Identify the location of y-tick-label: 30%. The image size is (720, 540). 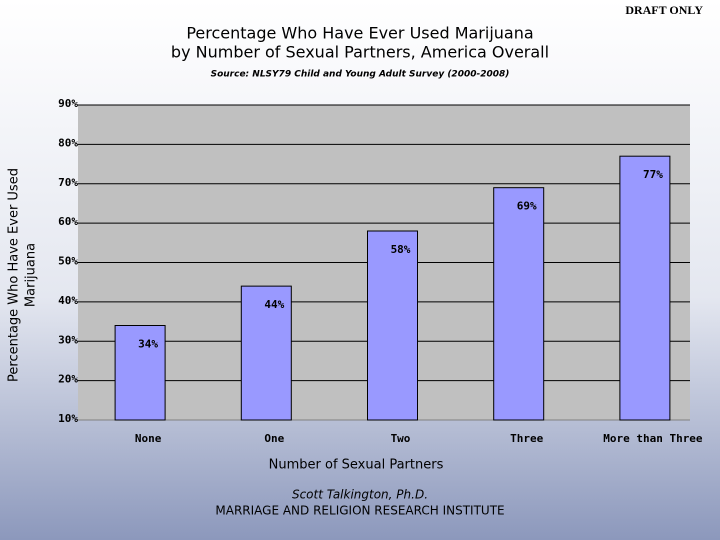
(68, 339).